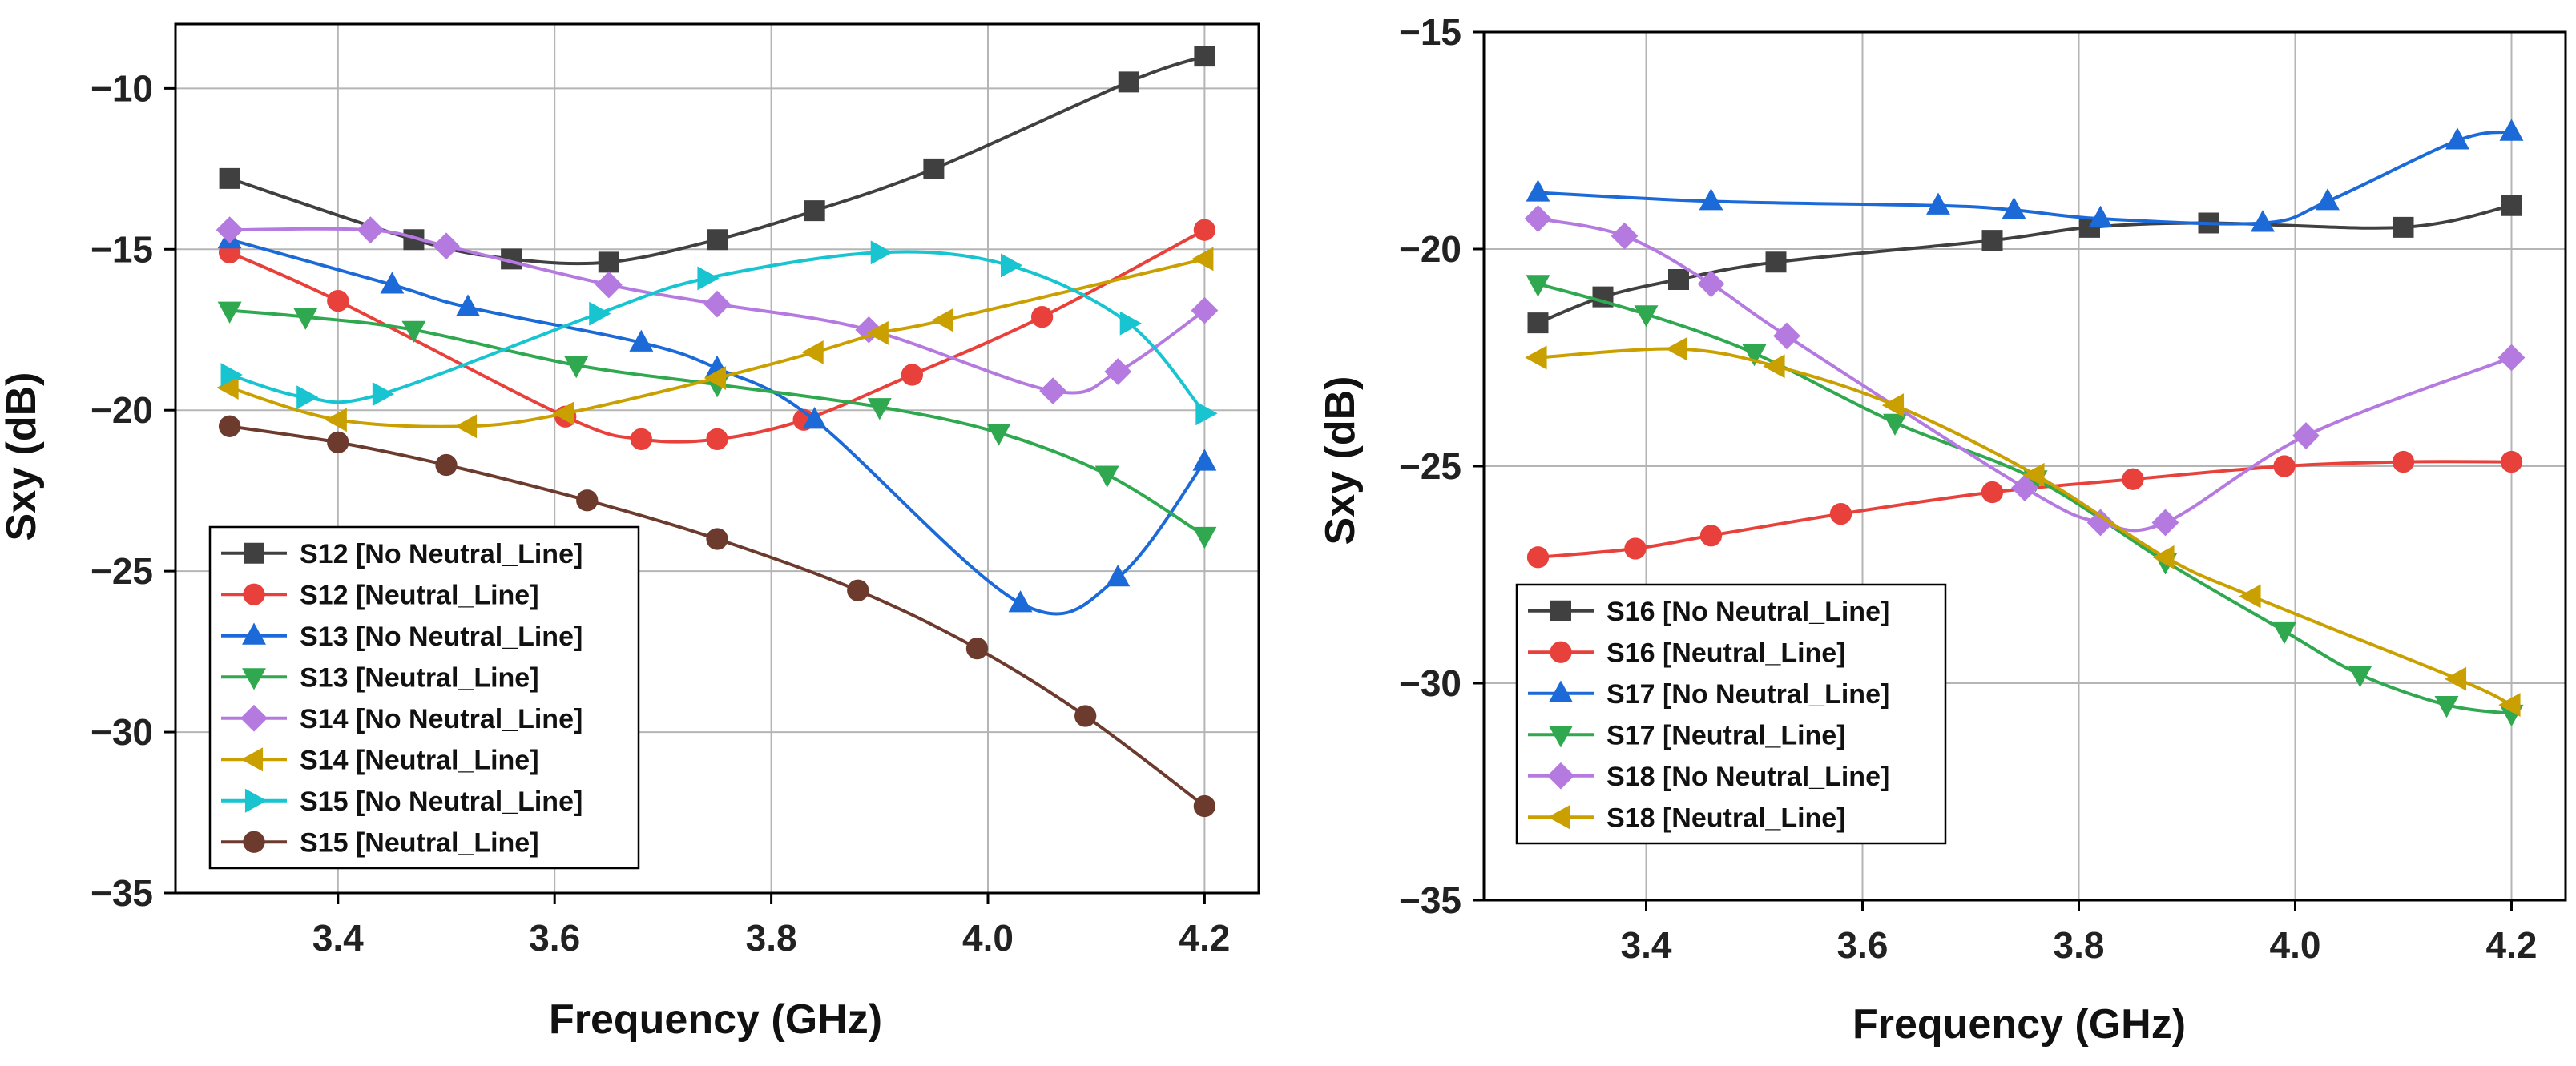 The height and width of the screenshot is (1066, 2576). I want to click on chart-right-legend-label-0: S16 [No Neutral_Line], so click(1747, 612).